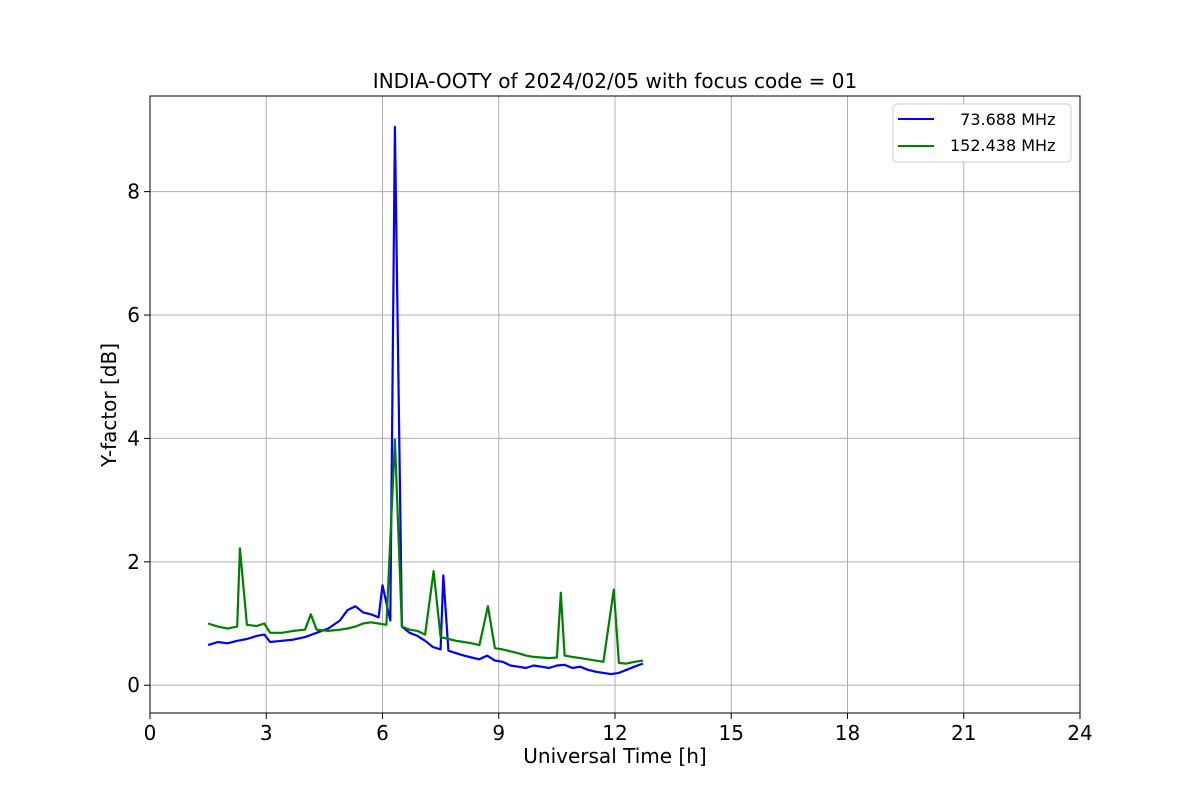 The width and height of the screenshot is (1200, 800). I want to click on legend: 73.688 MHz 152.438 MHz, so click(982, 133).